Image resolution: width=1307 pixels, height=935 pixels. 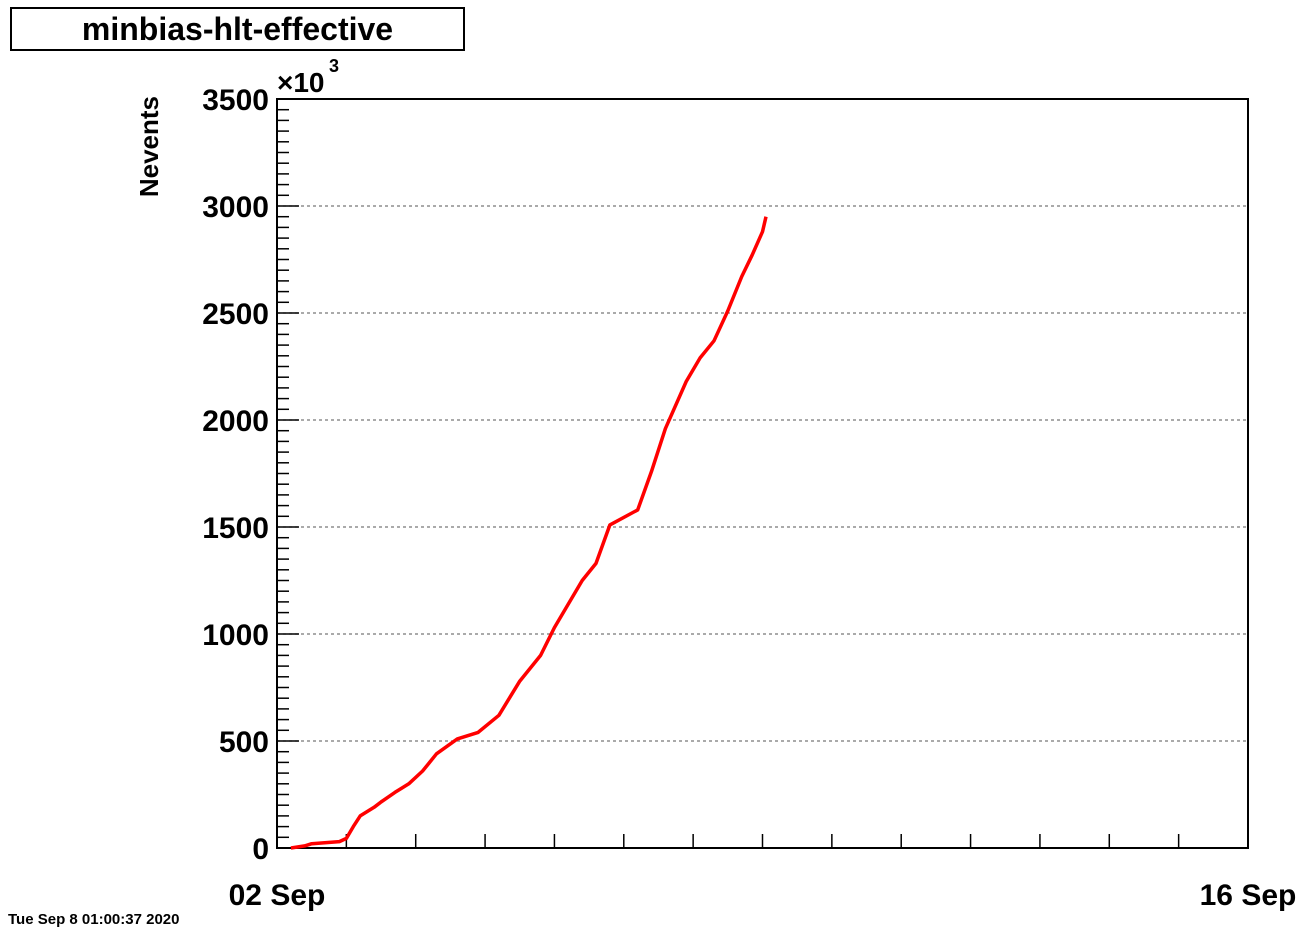 I want to click on y-tick-label: 2000, so click(x=235, y=421).